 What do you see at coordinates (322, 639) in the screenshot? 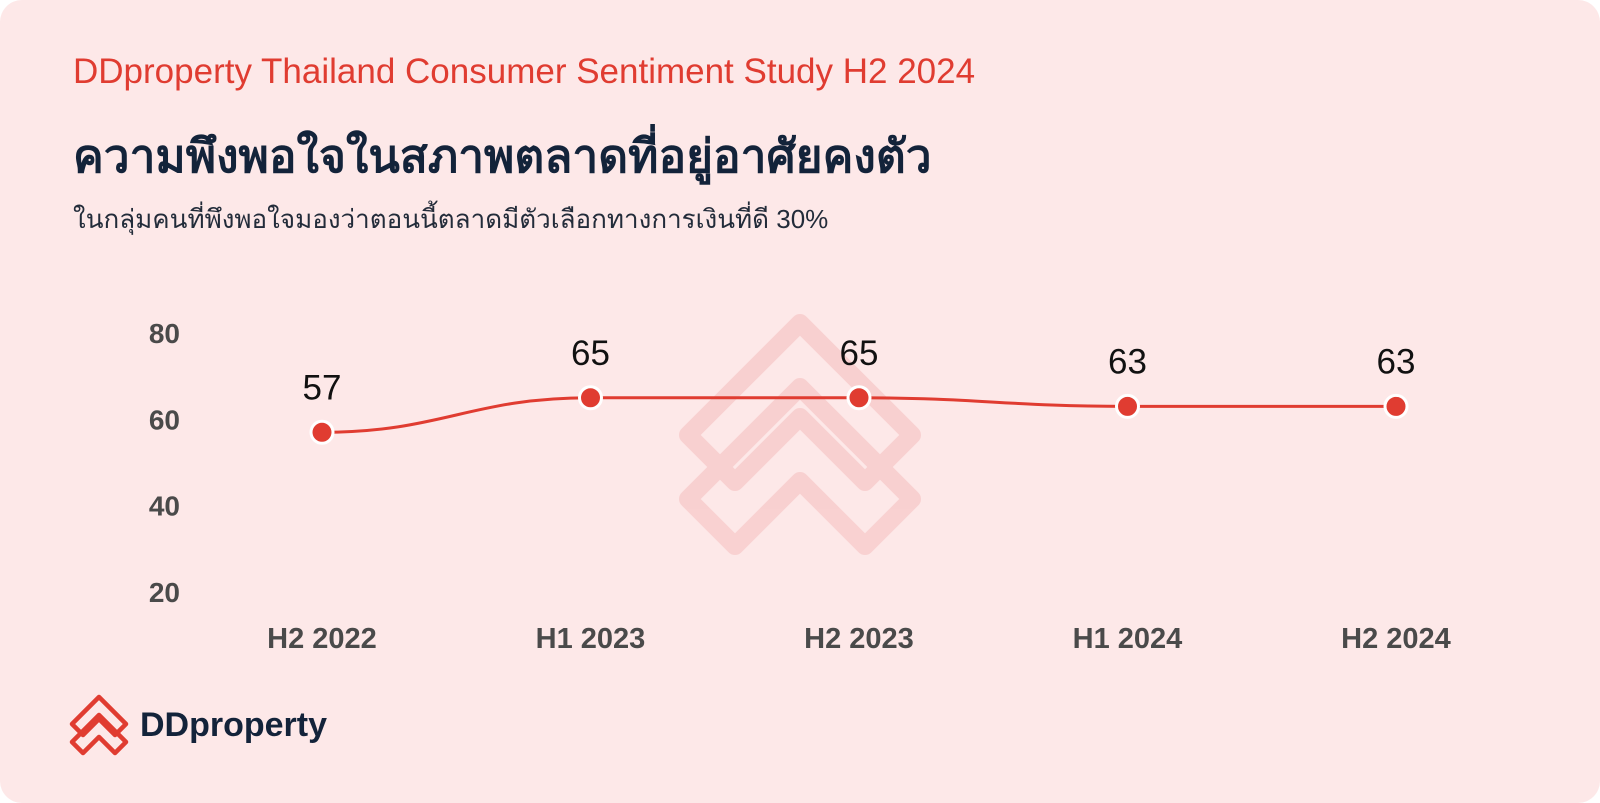
I see `x-tick-label: H2 2022` at bounding box center [322, 639].